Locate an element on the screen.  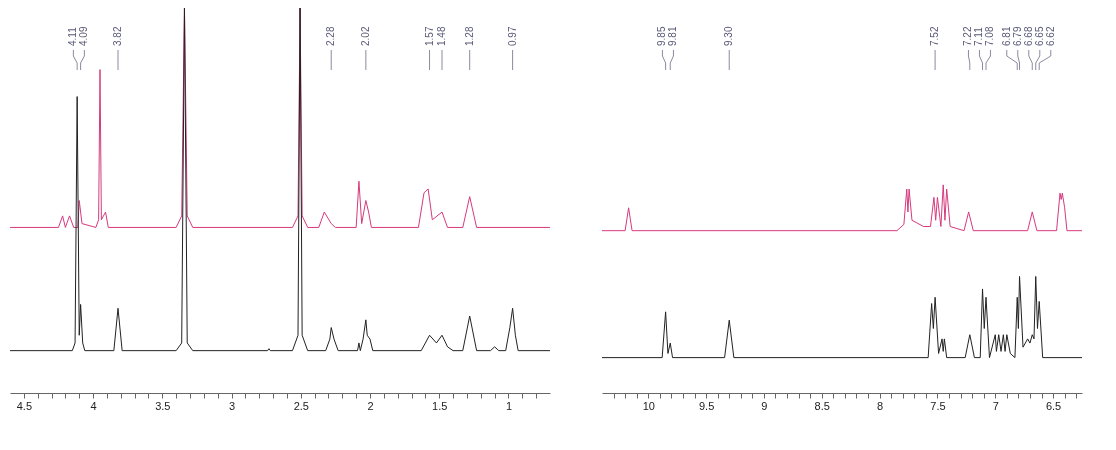
x-tick-label: 2.5 is located at coordinates (301, 405).